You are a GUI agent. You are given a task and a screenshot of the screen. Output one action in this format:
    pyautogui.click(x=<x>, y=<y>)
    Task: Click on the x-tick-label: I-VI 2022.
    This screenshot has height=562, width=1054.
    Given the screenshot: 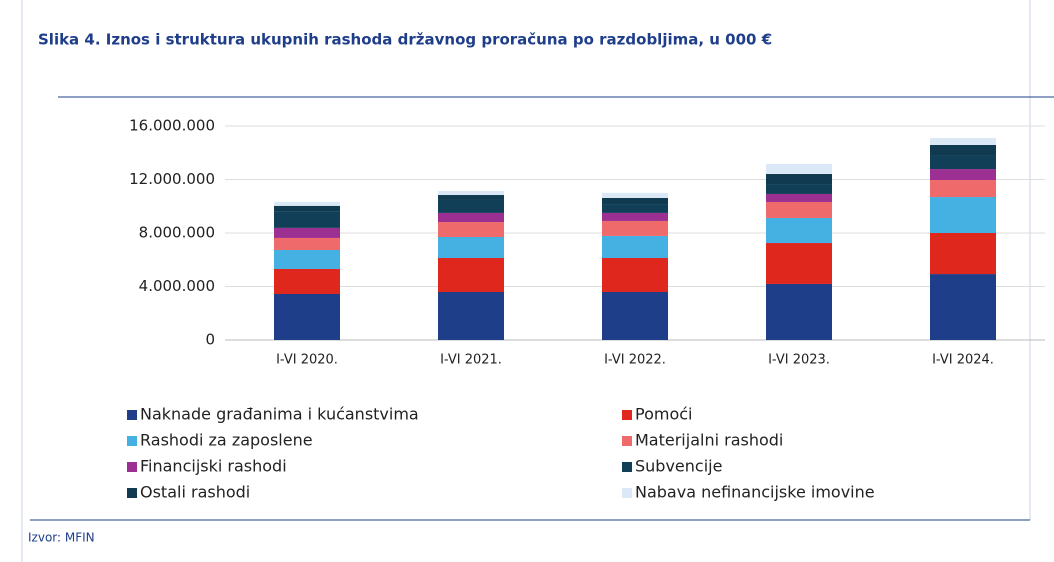 What is the action you would take?
    pyautogui.click(x=635, y=360)
    